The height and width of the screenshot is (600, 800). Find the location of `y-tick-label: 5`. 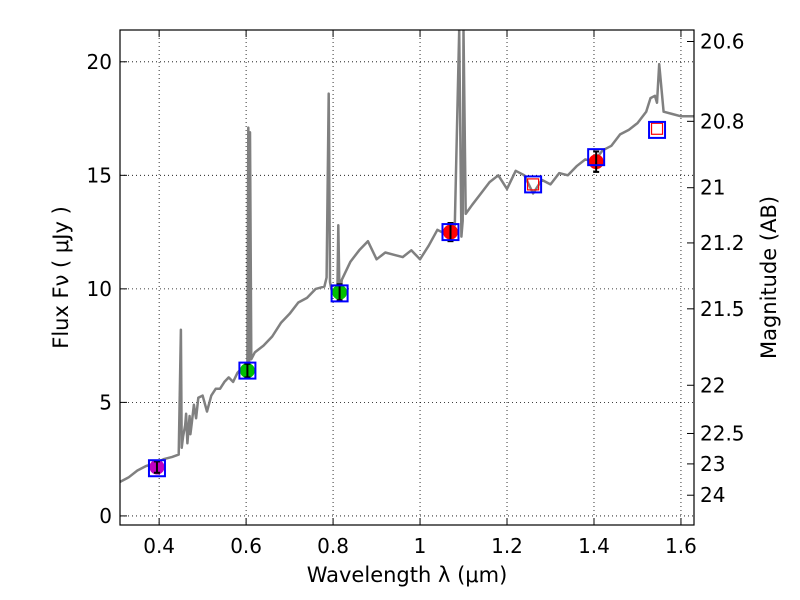

y-tick-label: 5 is located at coordinates (105, 402).